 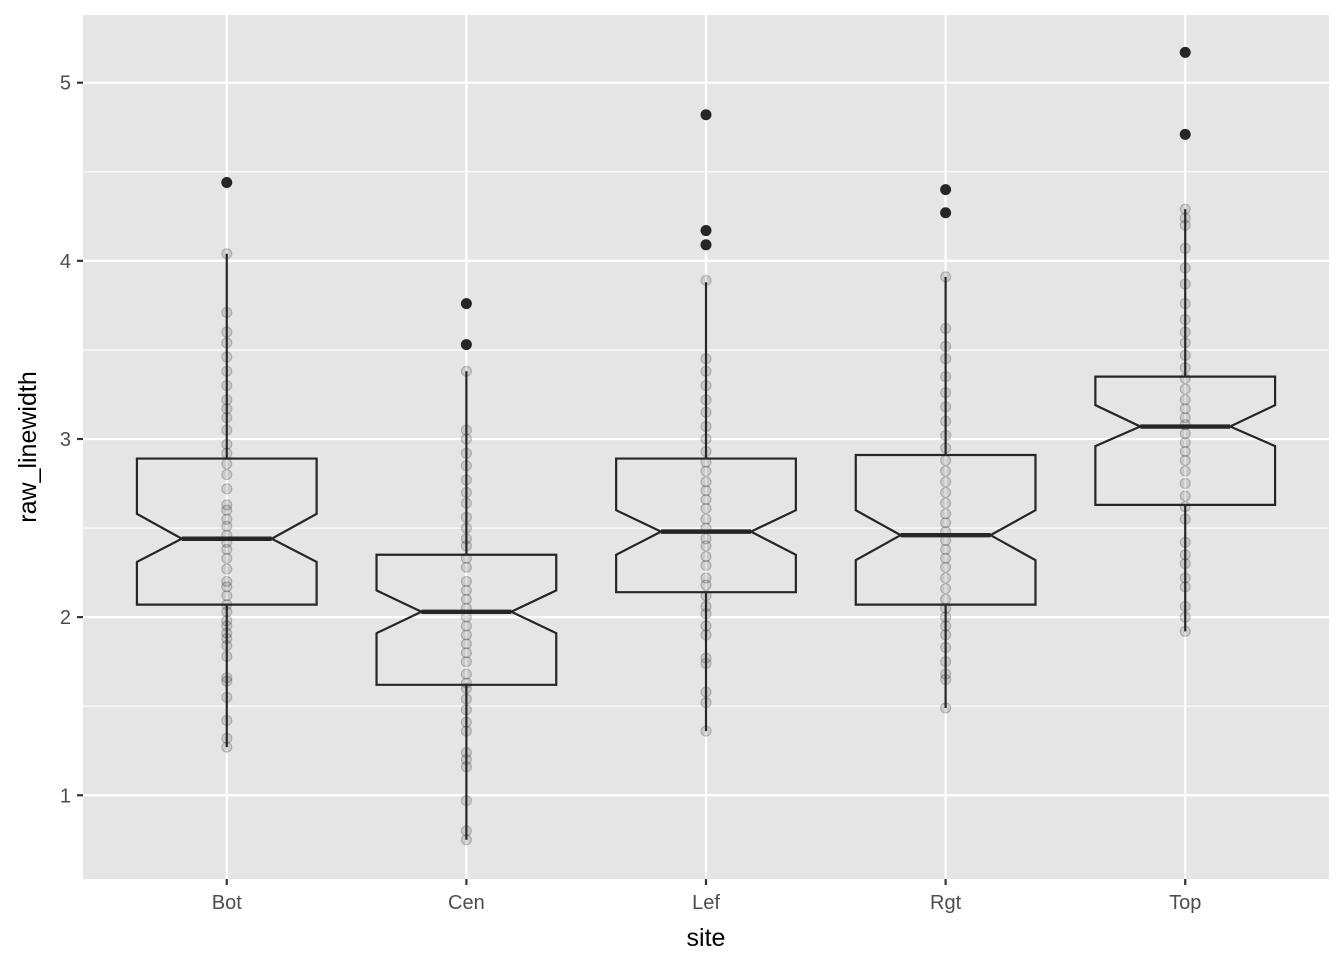 I want to click on x-tick-label: Bot, so click(x=227, y=903).